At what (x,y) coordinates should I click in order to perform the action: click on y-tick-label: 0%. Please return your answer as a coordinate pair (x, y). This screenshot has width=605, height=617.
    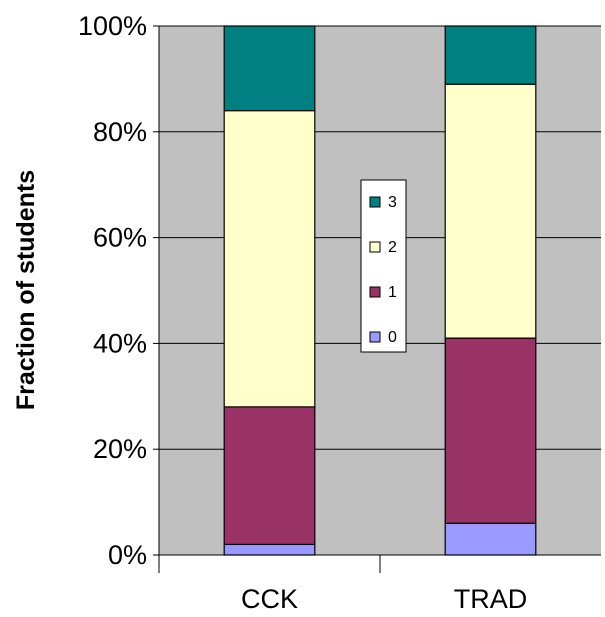
    Looking at the image, I should click on (127, 555).